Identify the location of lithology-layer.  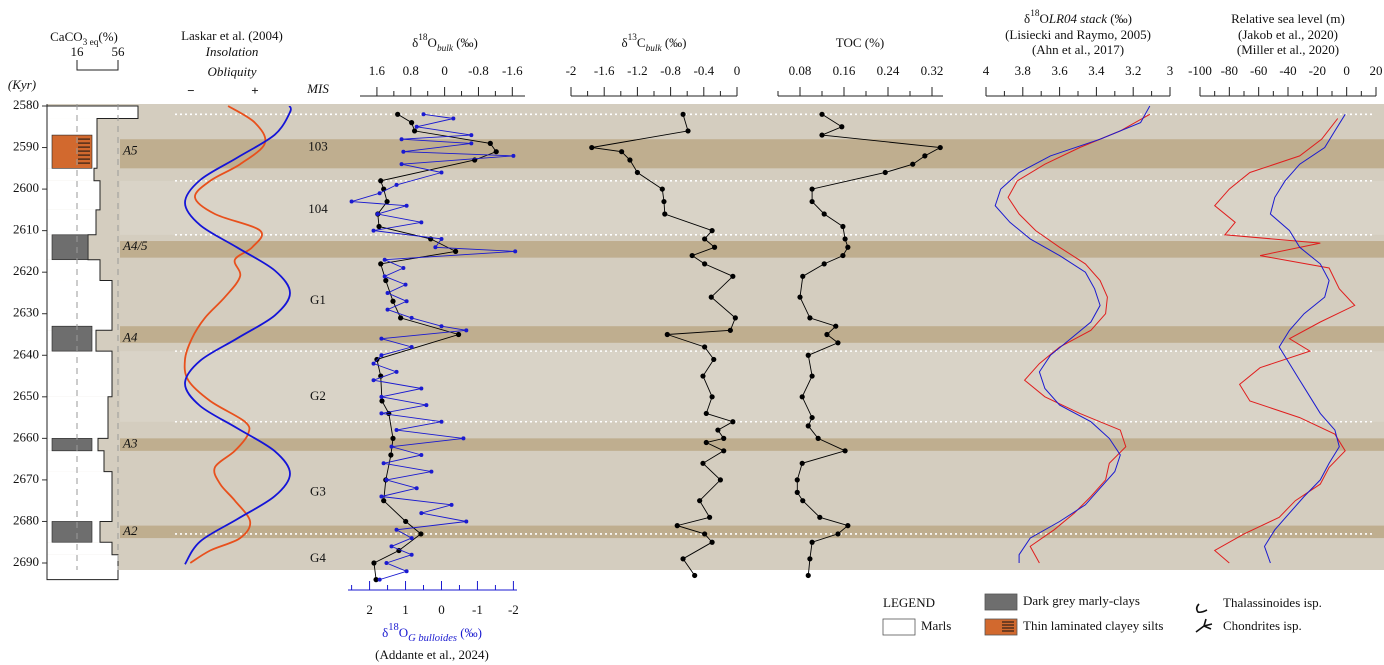
(72, 338).